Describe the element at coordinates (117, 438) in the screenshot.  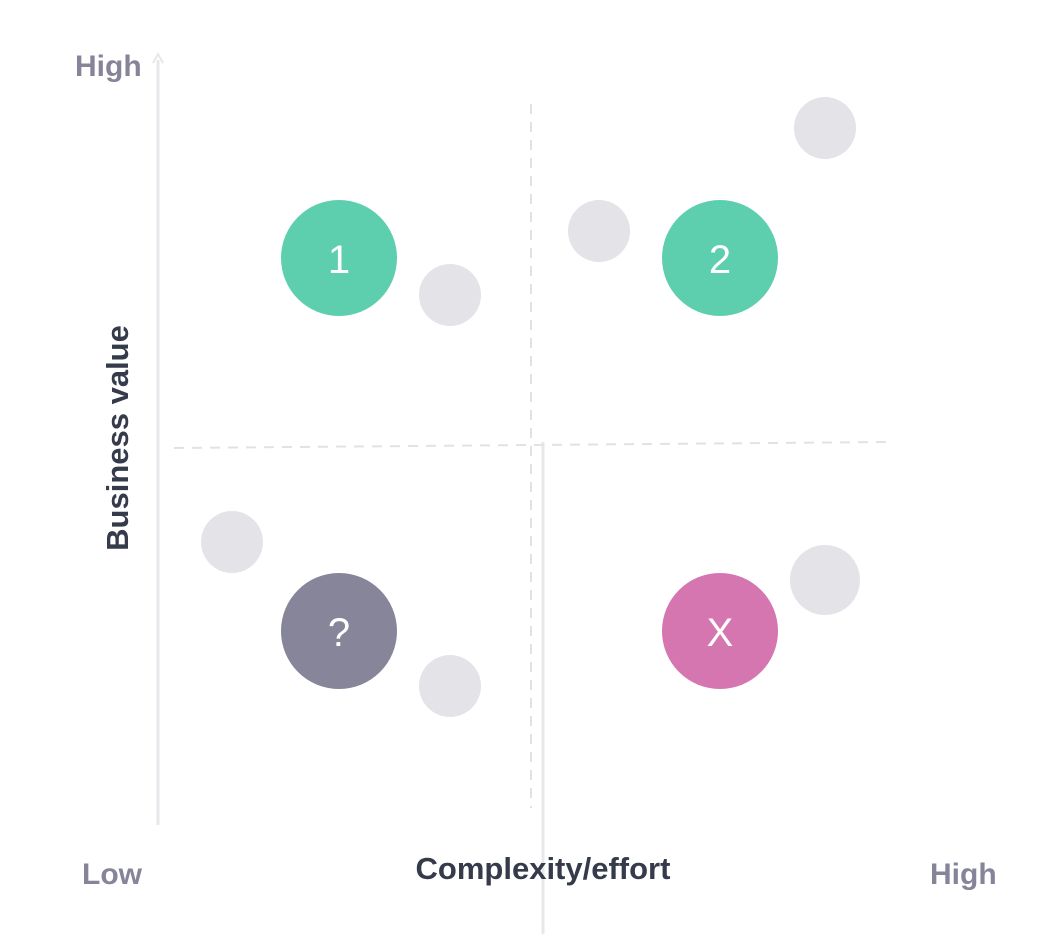
I see `y-axis-title: Business value` at that location.